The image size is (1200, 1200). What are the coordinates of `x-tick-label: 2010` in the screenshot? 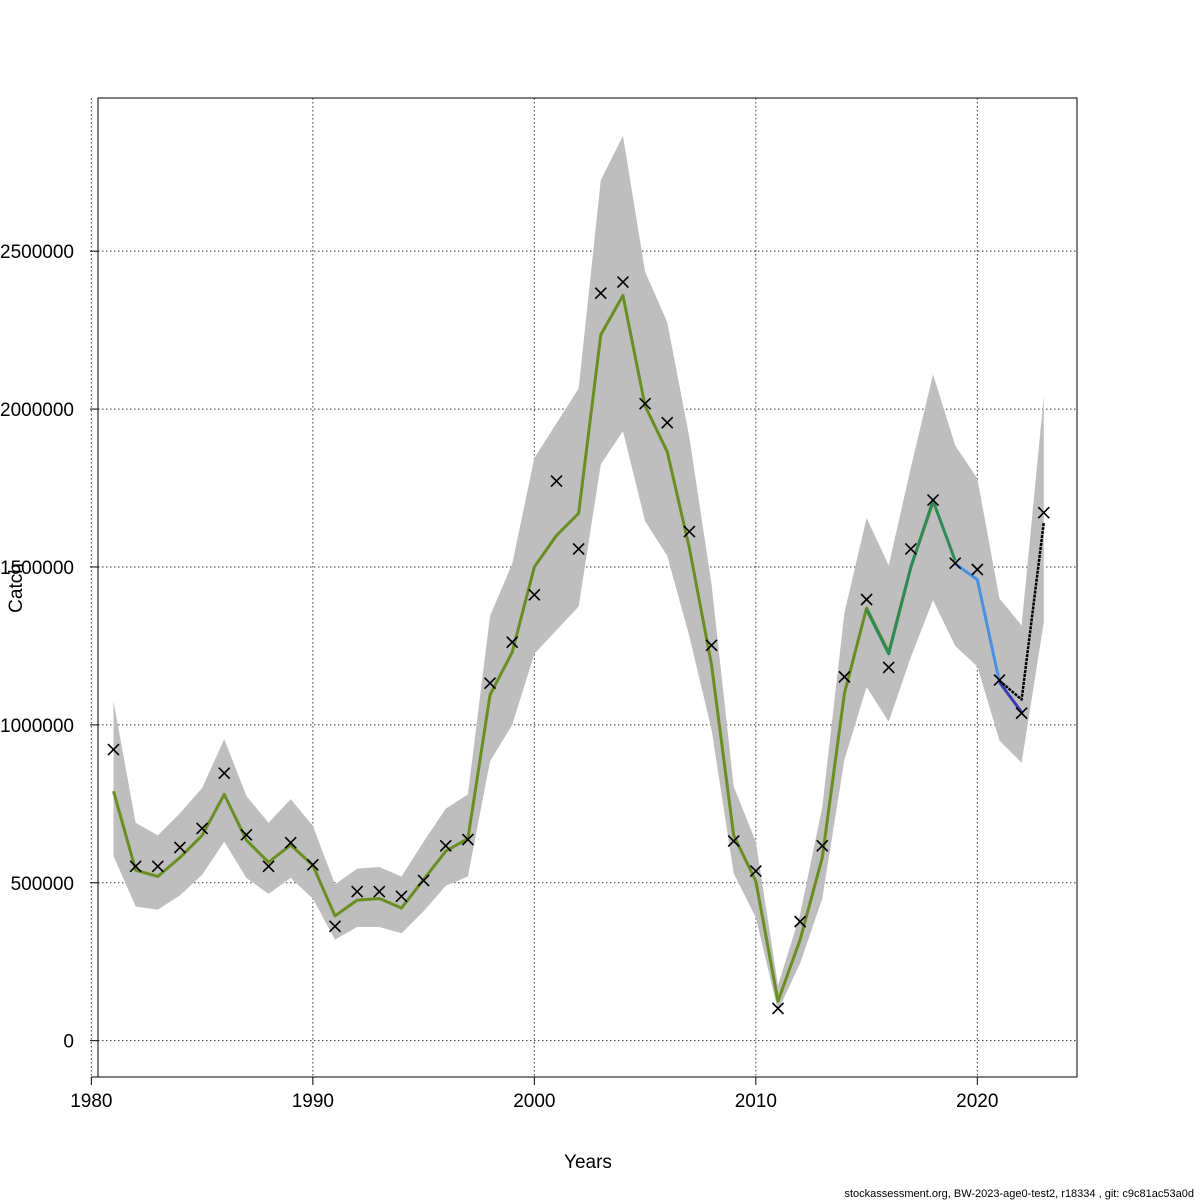 It's located at (756, 1101).